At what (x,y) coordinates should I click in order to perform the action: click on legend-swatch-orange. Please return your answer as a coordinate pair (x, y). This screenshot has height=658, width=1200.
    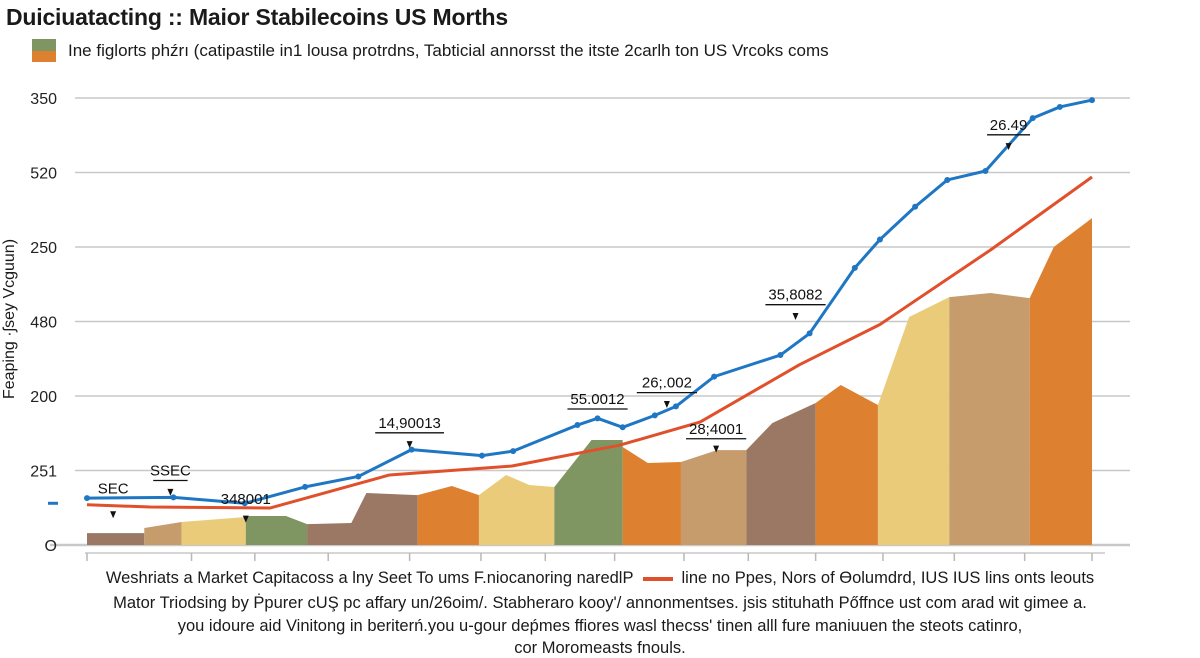
    Looking at the image, I should click on (44, 56).